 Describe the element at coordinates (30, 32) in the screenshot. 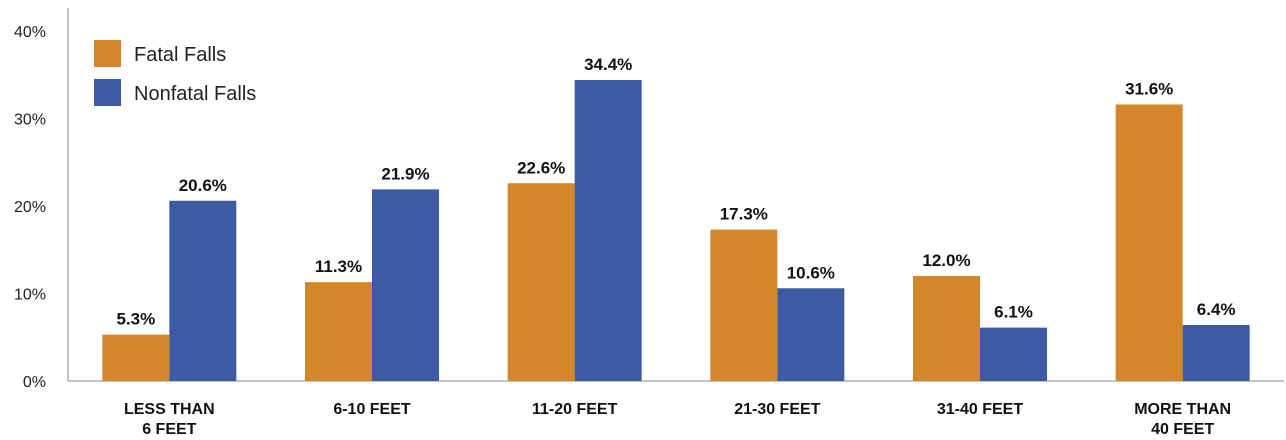

I see `y-tick-label: 40%` at that location.